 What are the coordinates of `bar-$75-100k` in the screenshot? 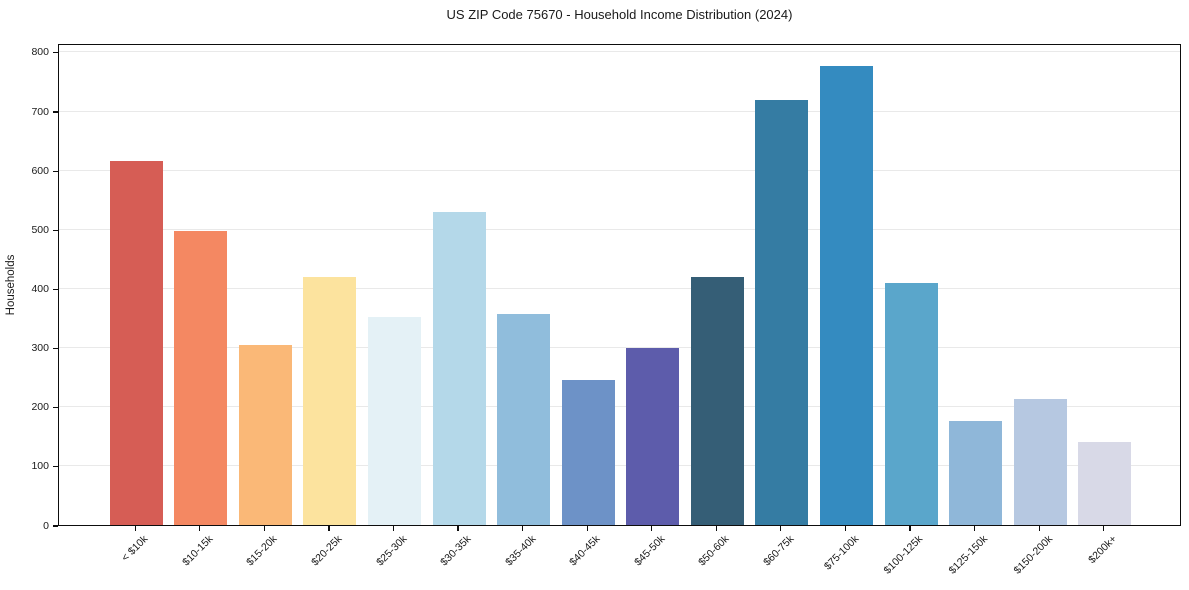 It's located at (846, 295).